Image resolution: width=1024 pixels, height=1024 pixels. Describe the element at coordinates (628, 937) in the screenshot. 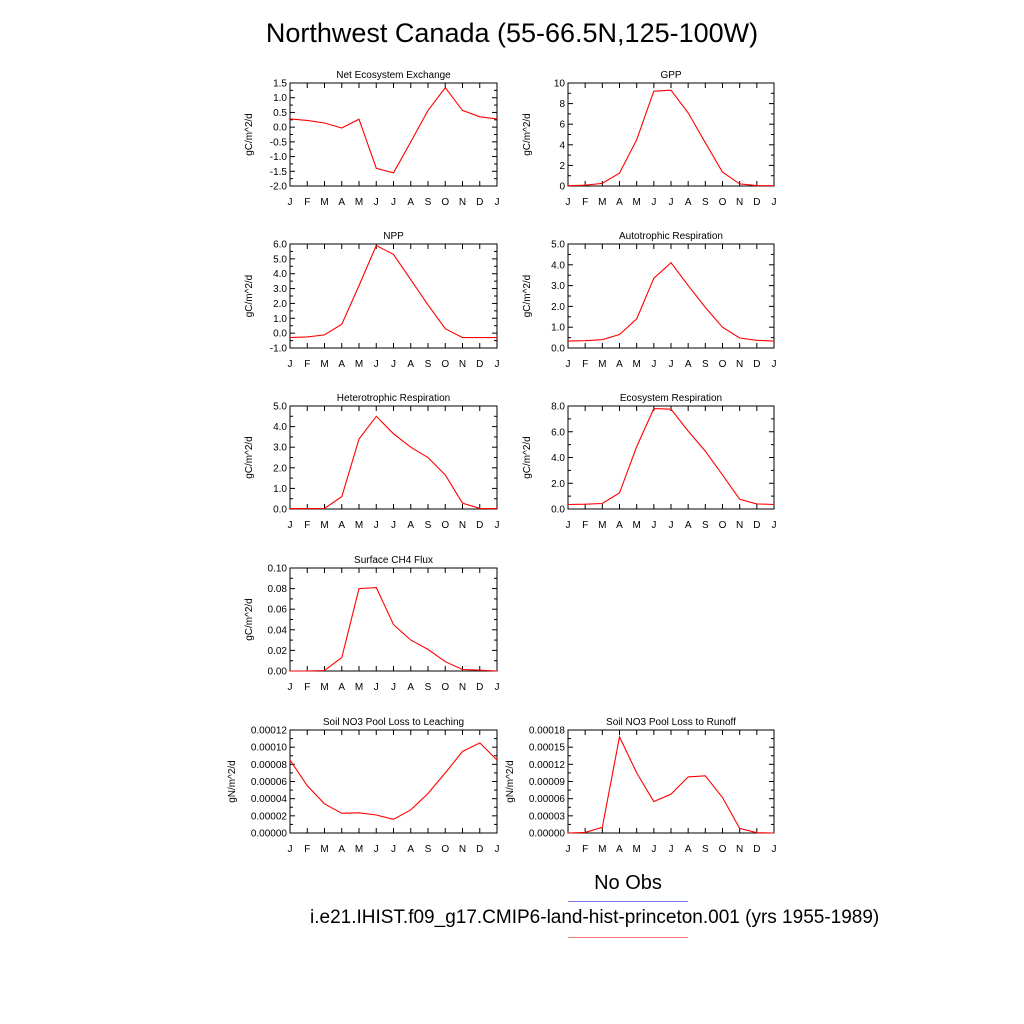

I see `legend-case-line` at that location.